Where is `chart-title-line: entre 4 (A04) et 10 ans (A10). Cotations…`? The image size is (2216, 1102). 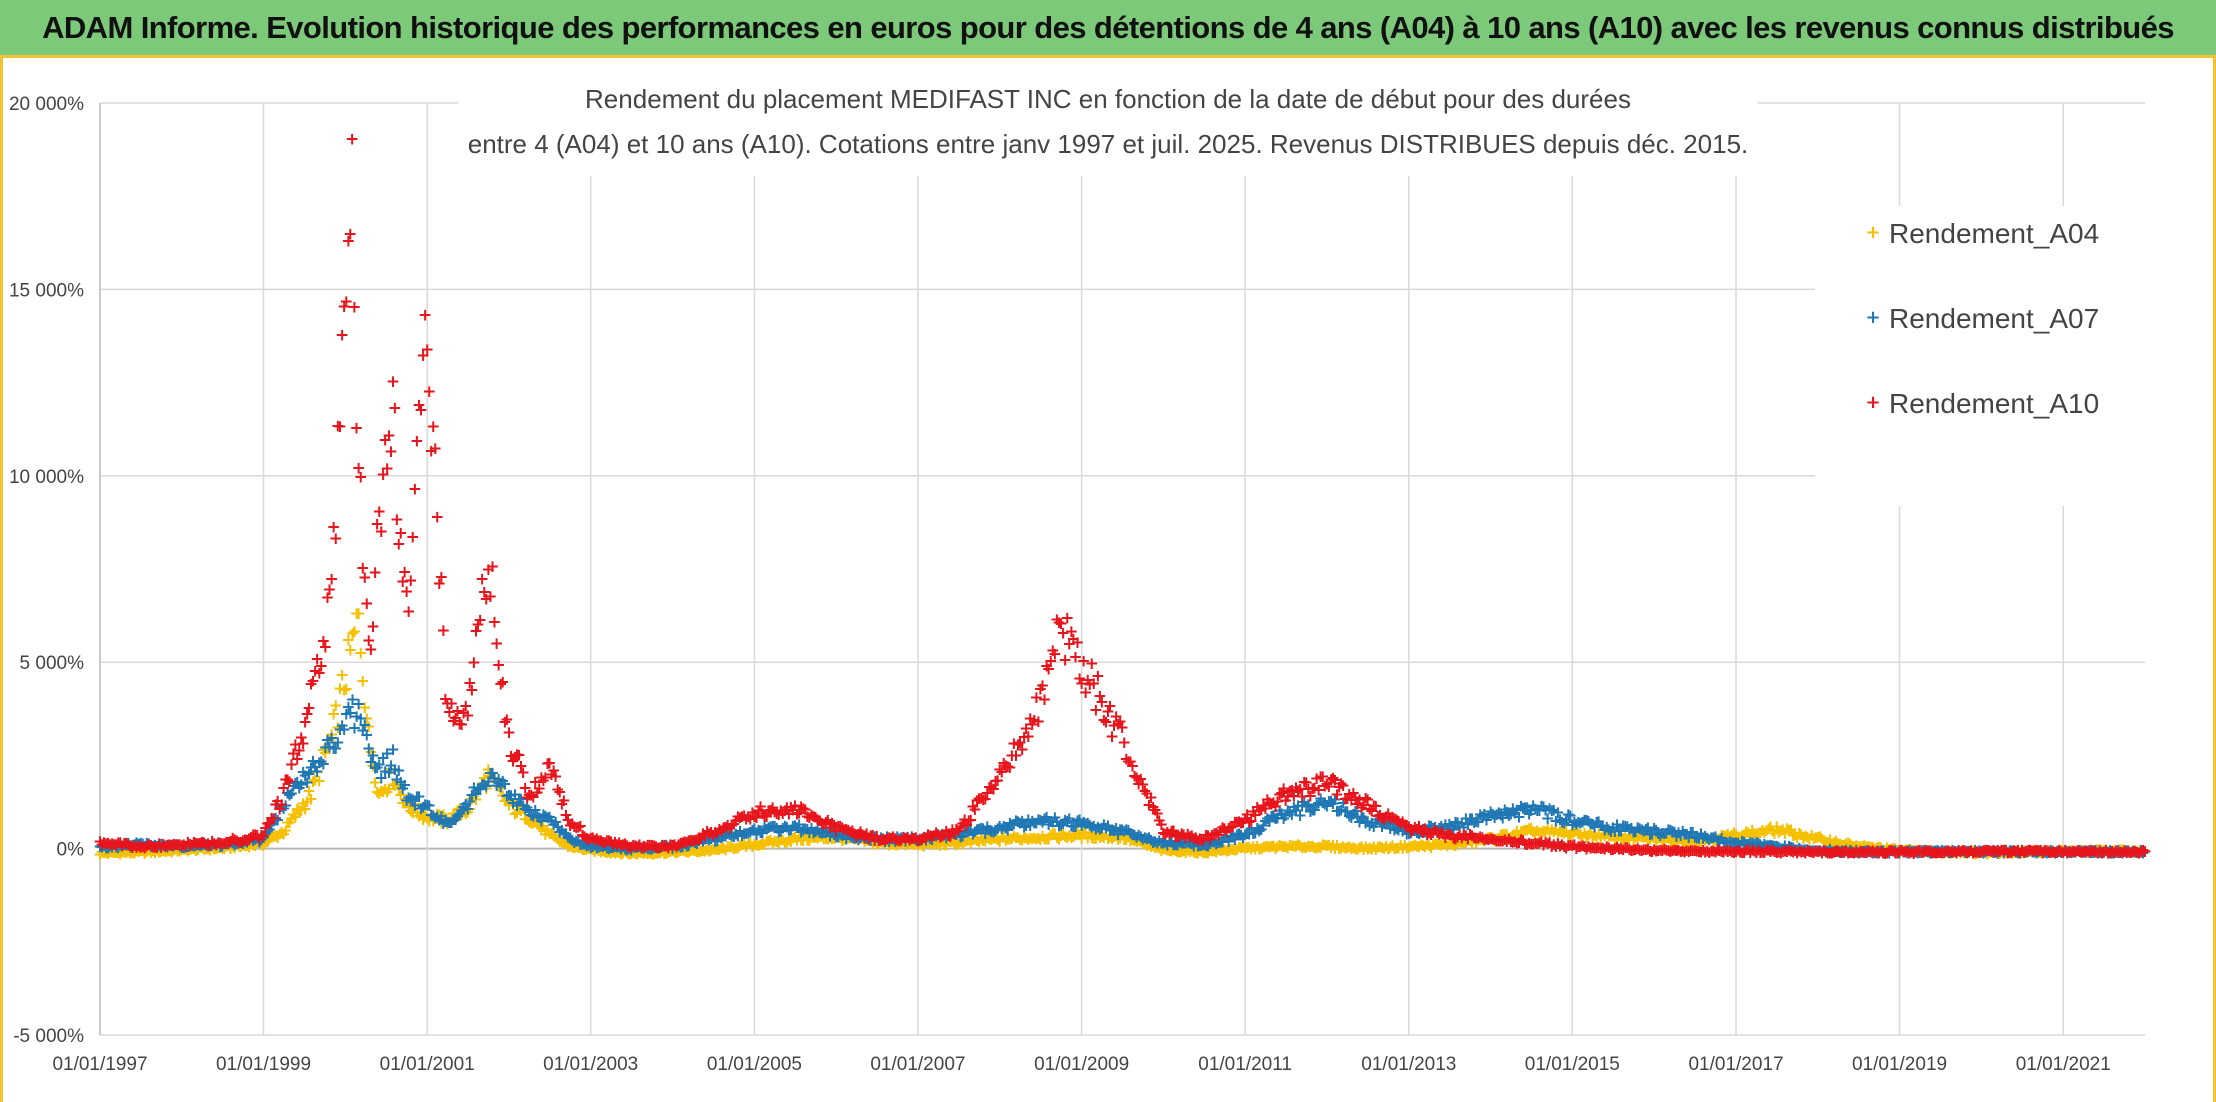 chart-title-line: entre 4 (A04) et 10 ans (A10). Cotations… is located at coordinates (1108, 144).